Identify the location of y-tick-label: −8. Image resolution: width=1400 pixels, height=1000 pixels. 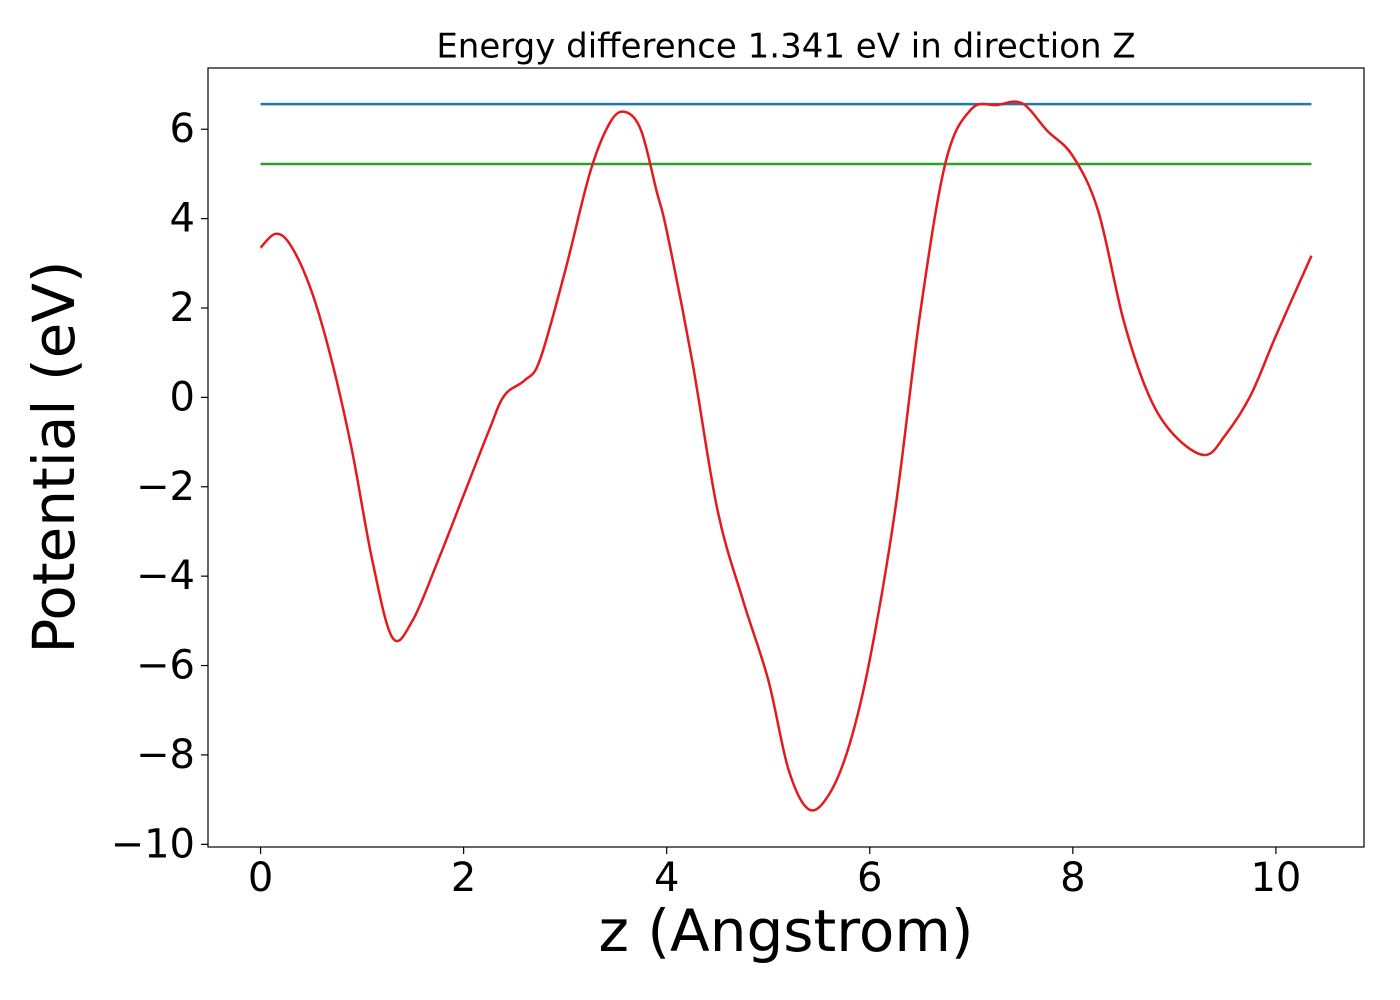
(165, 755).